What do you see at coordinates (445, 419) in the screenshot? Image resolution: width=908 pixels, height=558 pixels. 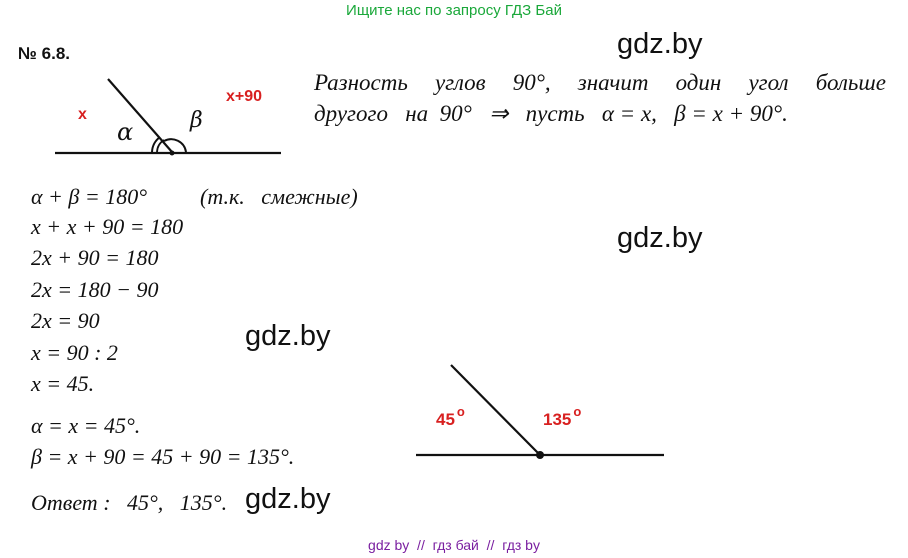 I see `angle-value: 45` at bounding box center [445, 419].